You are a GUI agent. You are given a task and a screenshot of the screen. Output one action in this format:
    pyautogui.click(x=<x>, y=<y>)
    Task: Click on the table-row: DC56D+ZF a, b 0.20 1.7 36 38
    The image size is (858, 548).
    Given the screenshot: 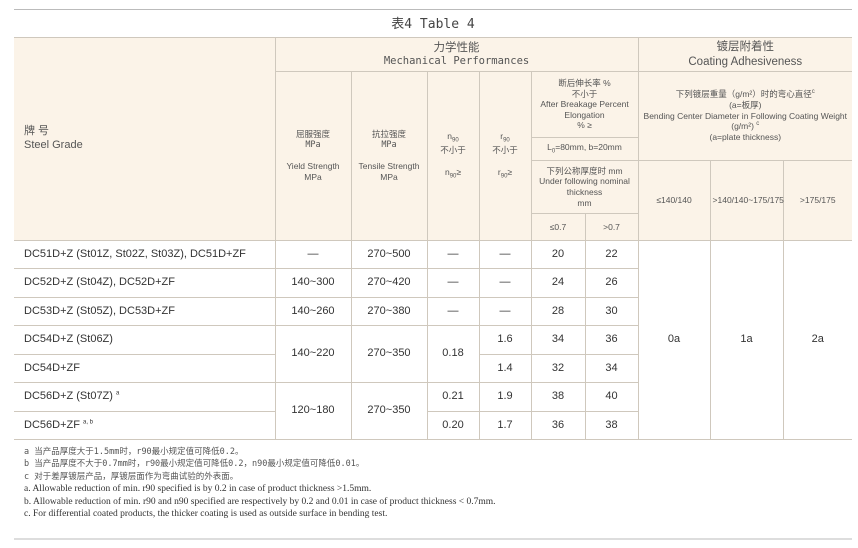 What is the action you would take?
    pyautogui.click(x=433, y=425)
    